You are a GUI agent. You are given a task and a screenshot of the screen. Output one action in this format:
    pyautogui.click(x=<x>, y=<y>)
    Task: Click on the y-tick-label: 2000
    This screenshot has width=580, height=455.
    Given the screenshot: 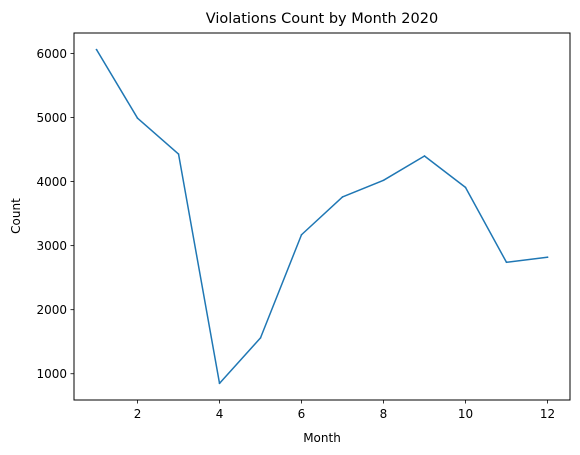 What is the action you would take?
    pyautogui.click(x=51, y=310)
    